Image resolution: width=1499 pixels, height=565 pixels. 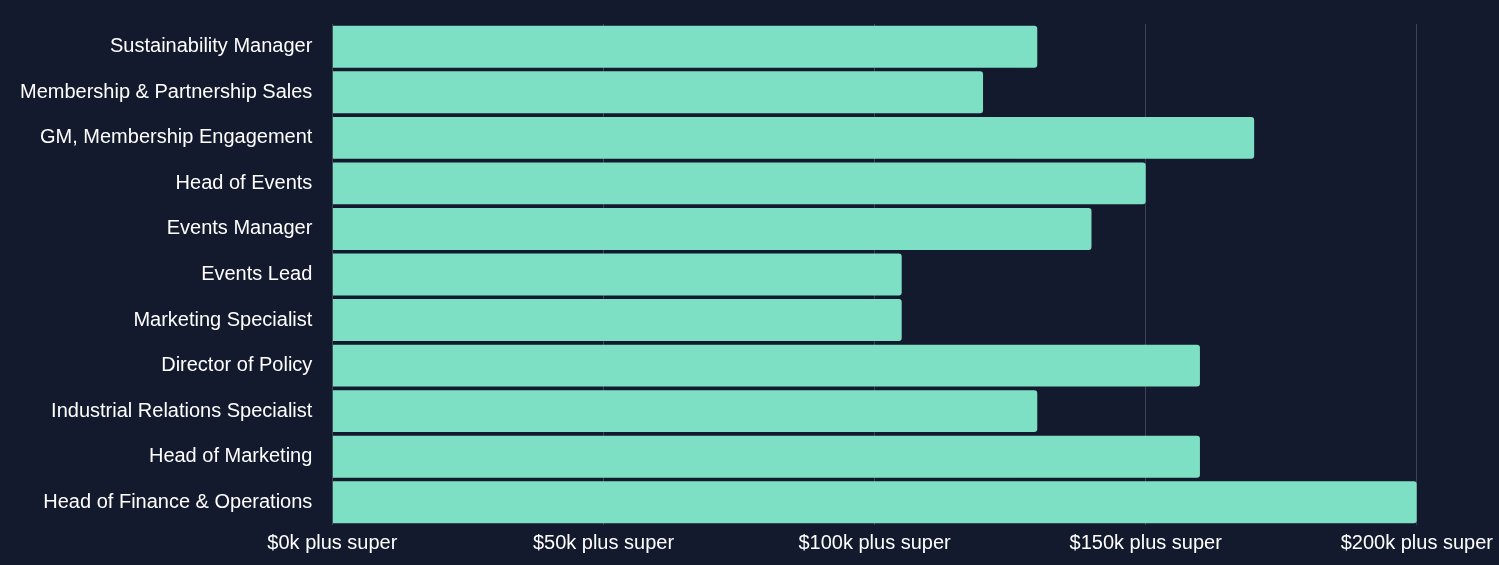 What do you see at coordinates (237, 364) in the screenshot?
I see `y-tick-label: Director of Policy` at bounding box center [237, 364].